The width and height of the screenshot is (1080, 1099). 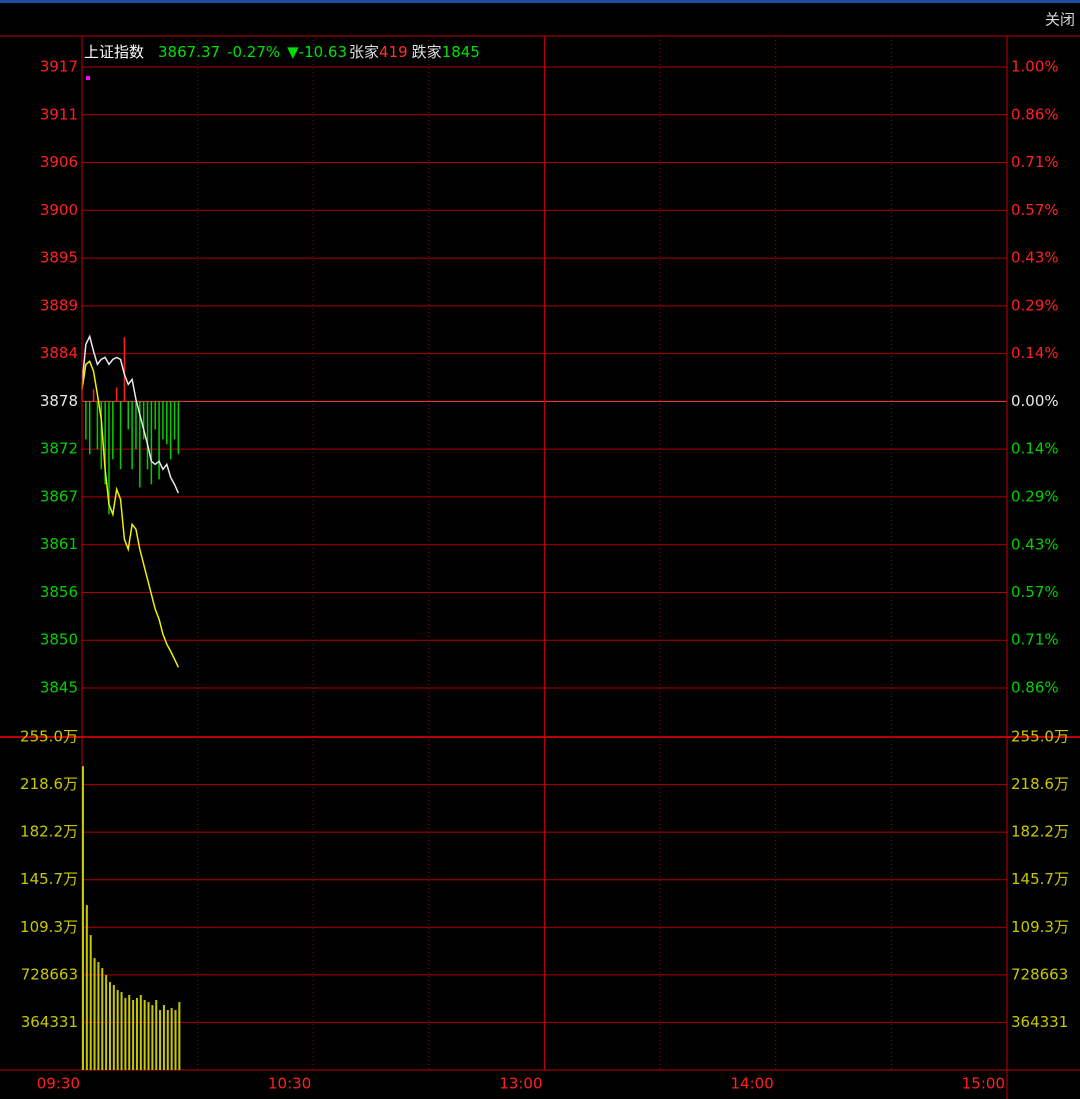 I want to click on y-tick-label: 3906, so click(x=59, y=162).